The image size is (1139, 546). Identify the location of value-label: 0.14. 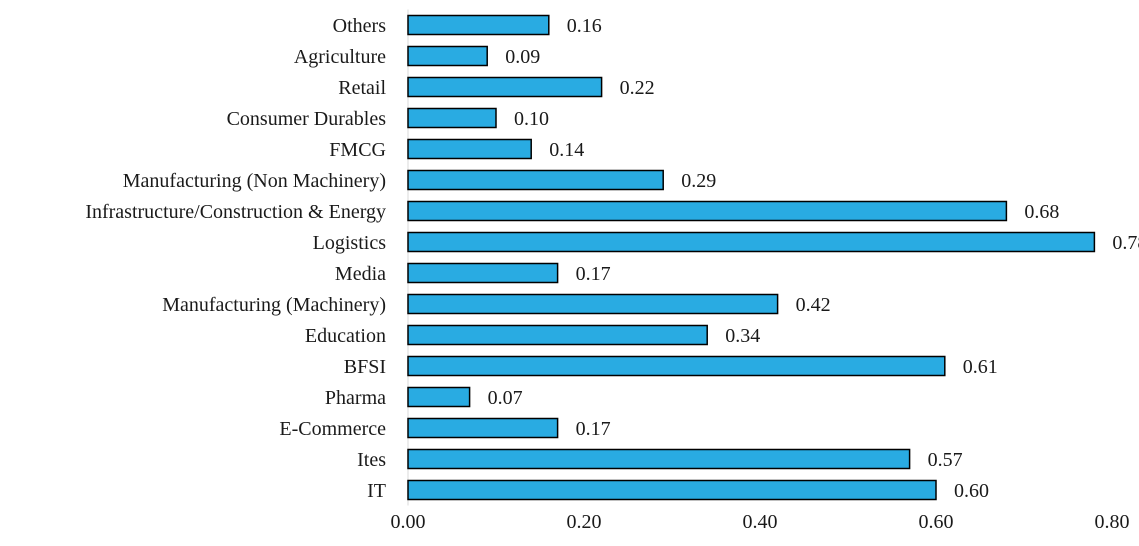
(566, 150).